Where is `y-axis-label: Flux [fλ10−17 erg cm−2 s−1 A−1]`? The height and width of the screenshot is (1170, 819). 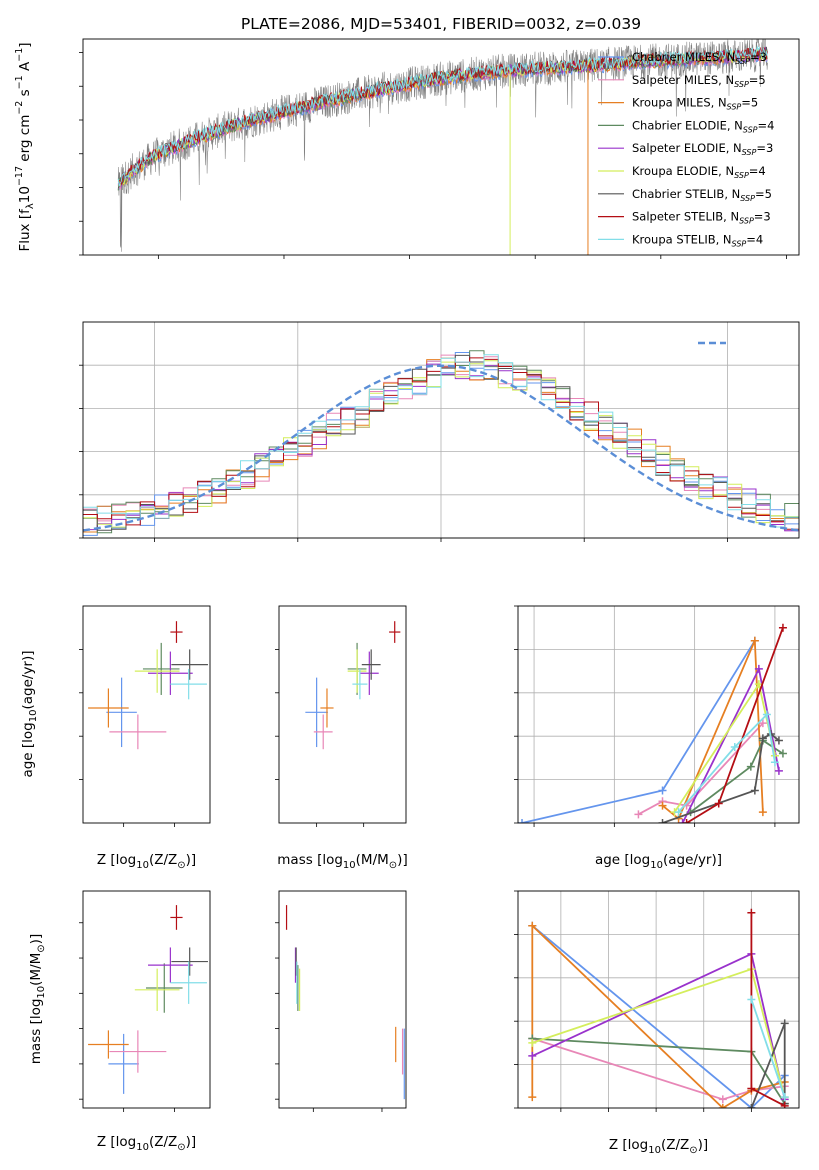
y-axis-label: Flux [fλ10−17 erg cm−2 s−1 A−1] is located at coordinates (25, 146).